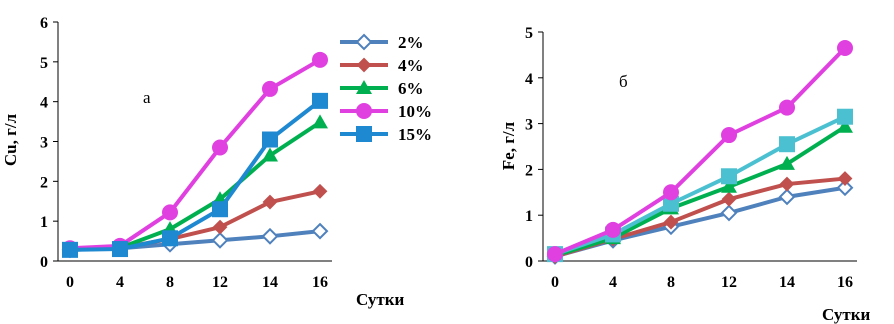  I want to click on y-axis-label: Cu, г/л, so click(10, 139).